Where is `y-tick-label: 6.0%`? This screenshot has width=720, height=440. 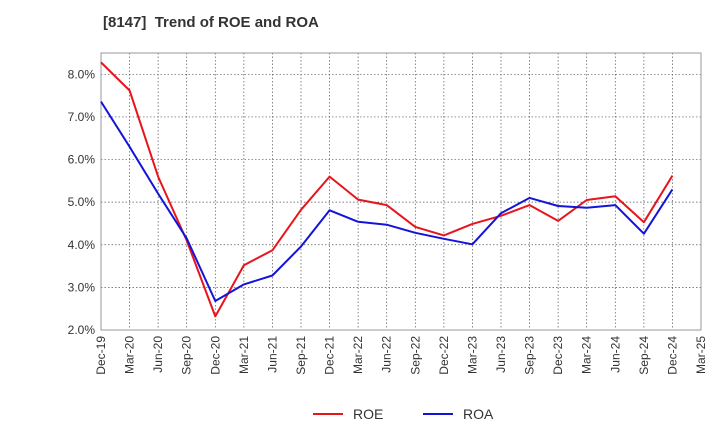
y-tick-label: 6.0% is located at coordinates (82, 160).